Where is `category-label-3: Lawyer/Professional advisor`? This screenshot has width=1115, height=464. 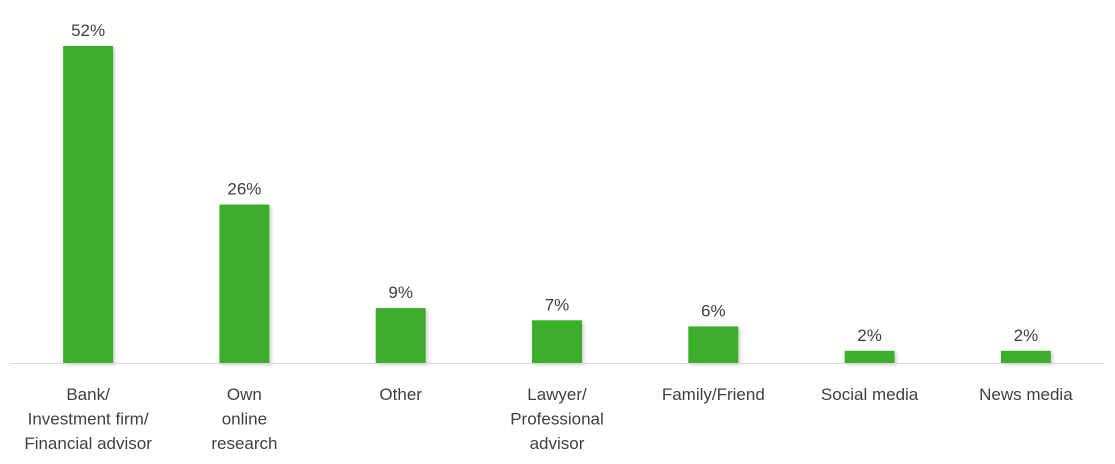 category-label-3: Lawyer/Professional advisor is located at coordinates (557, 419).